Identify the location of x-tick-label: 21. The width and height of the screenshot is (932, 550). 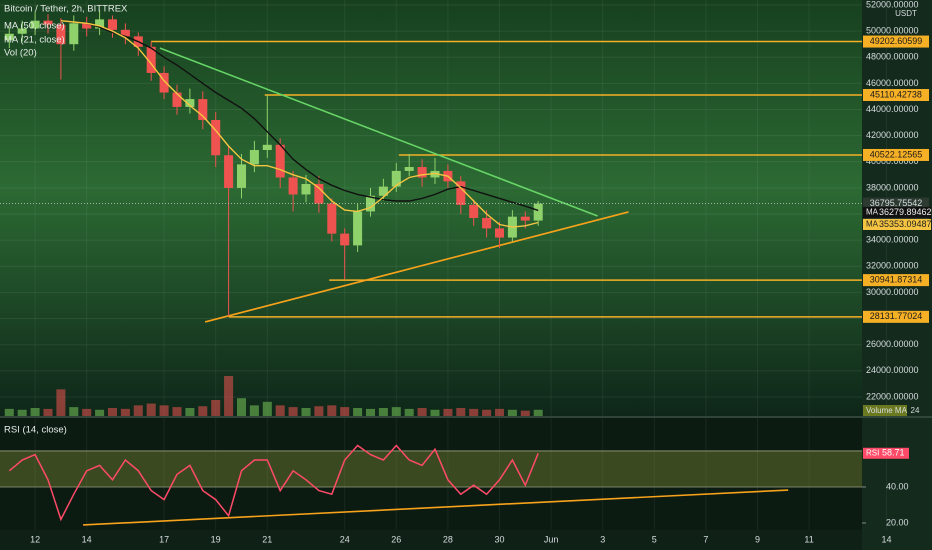
(267, 539).